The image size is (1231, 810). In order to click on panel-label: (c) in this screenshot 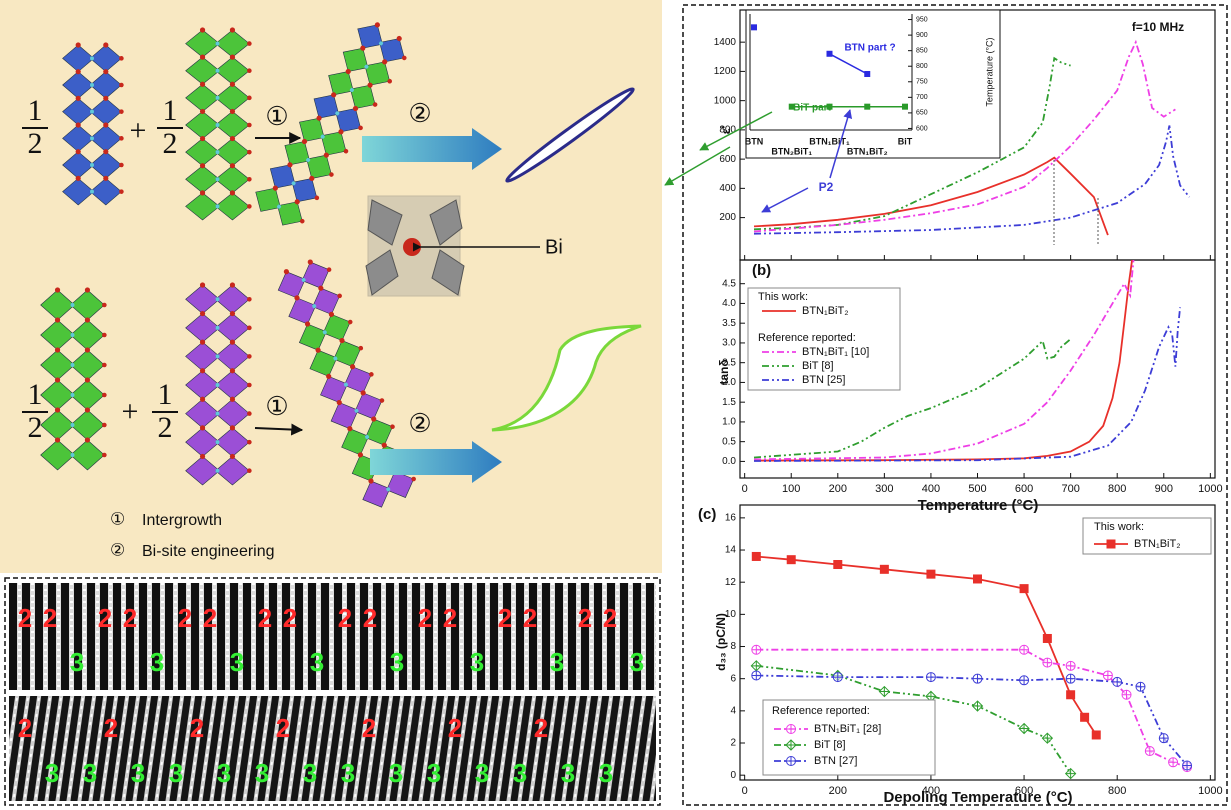, I will do `click(707, 514)`.